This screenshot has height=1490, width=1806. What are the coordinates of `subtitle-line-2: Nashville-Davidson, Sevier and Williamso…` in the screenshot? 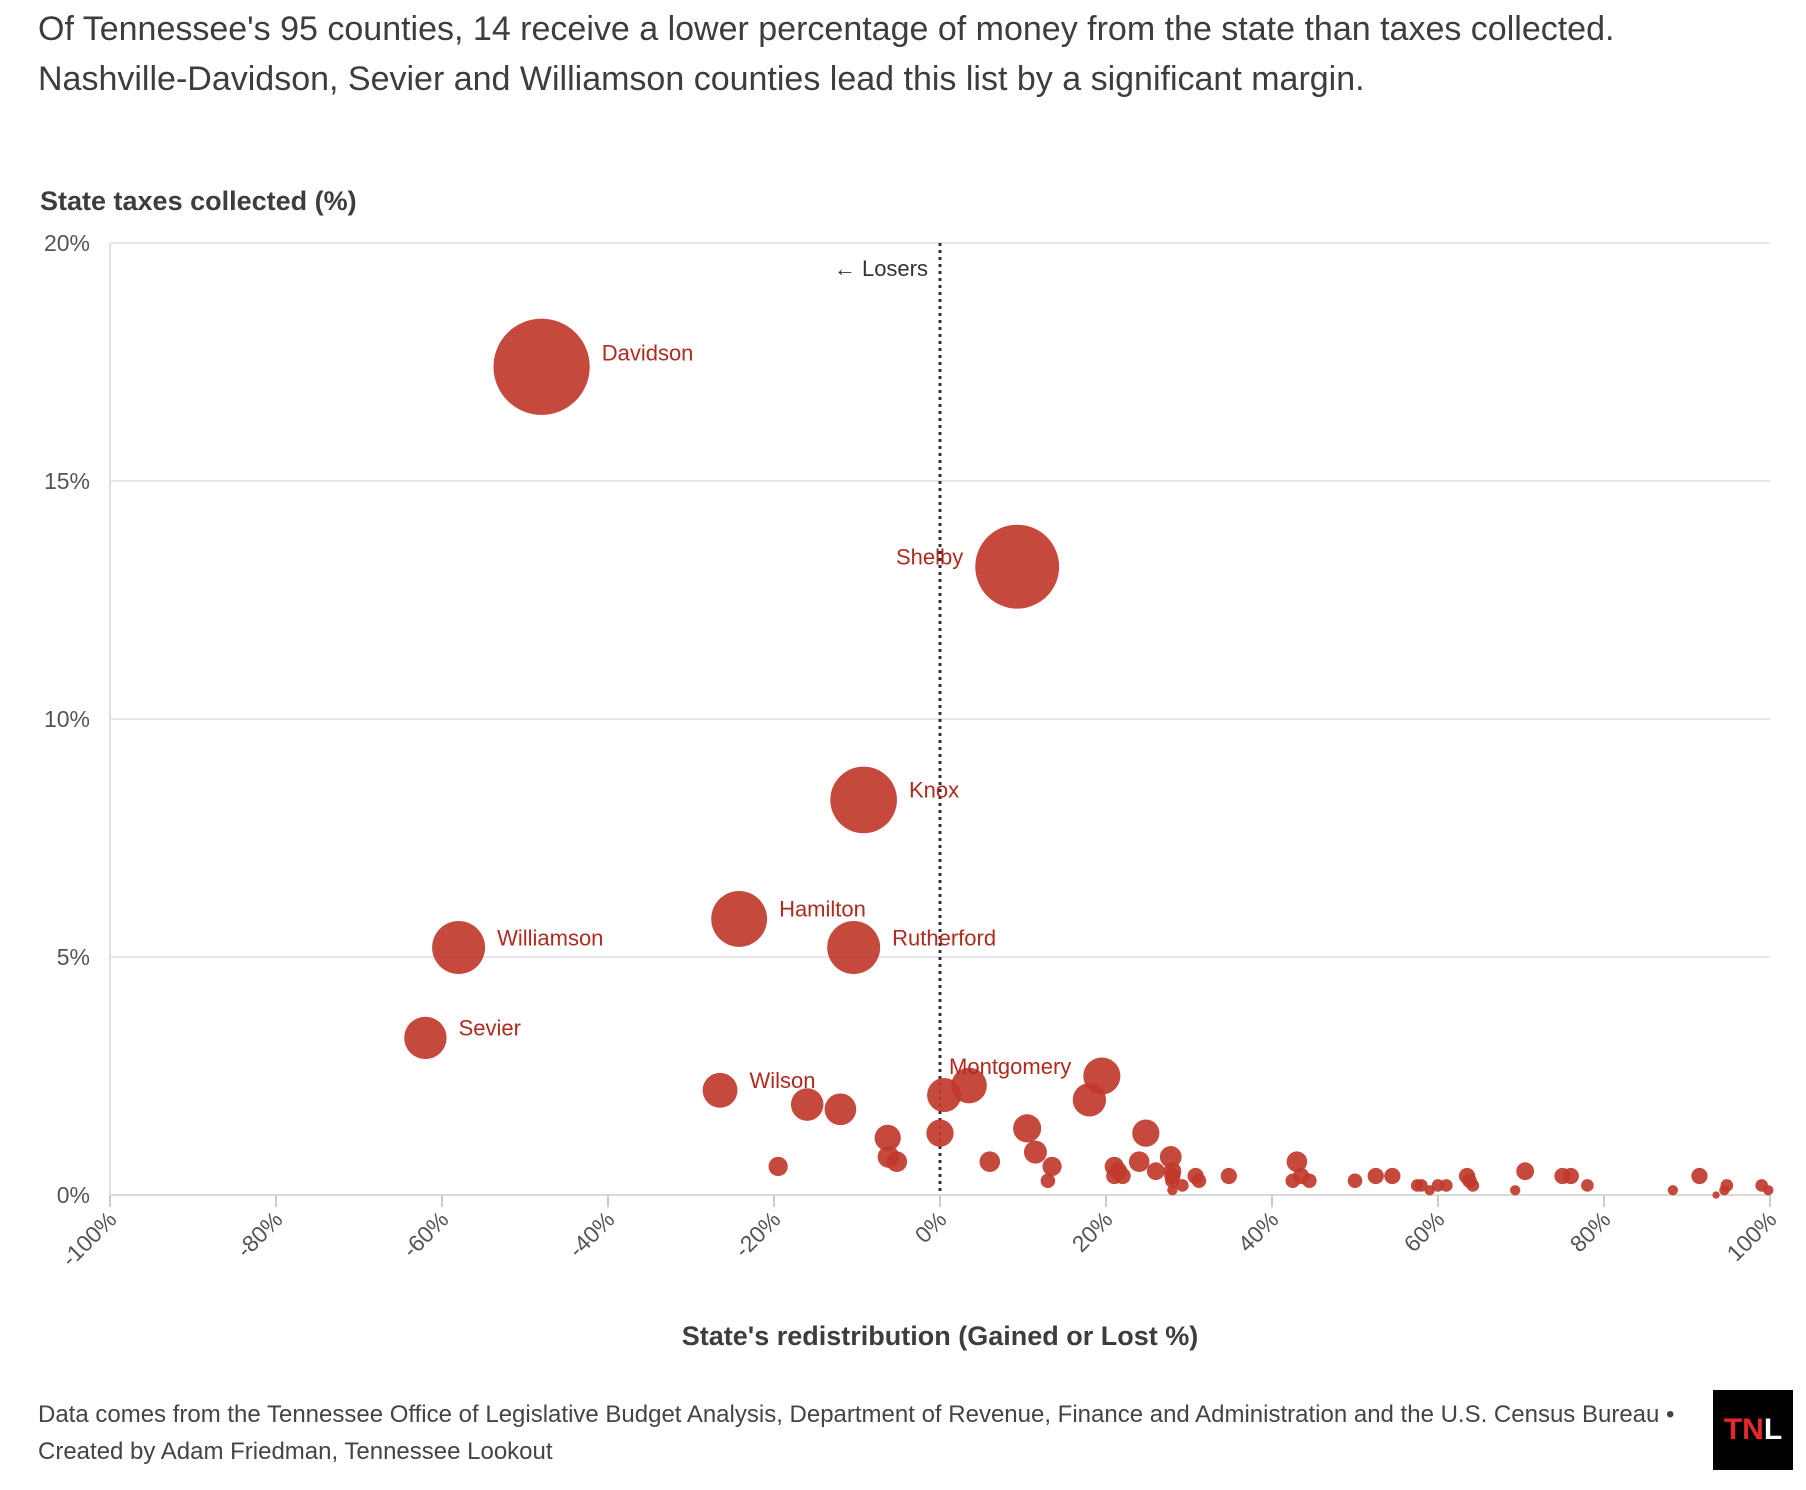 It's located at (701, 79).